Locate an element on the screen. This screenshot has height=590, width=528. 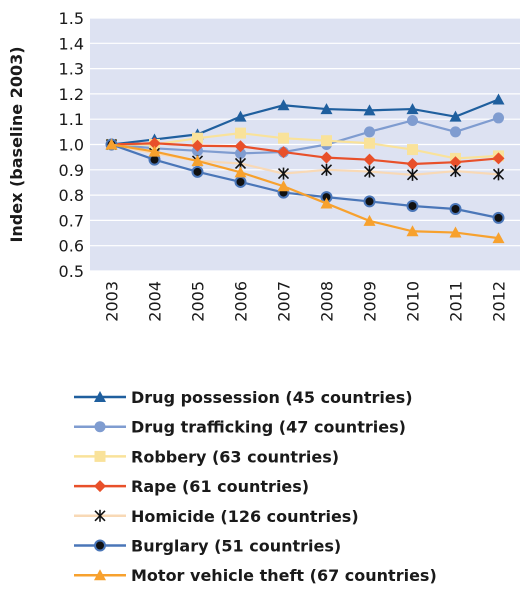
y-tick-label: 0.7 is located at coordinates (71, 220).